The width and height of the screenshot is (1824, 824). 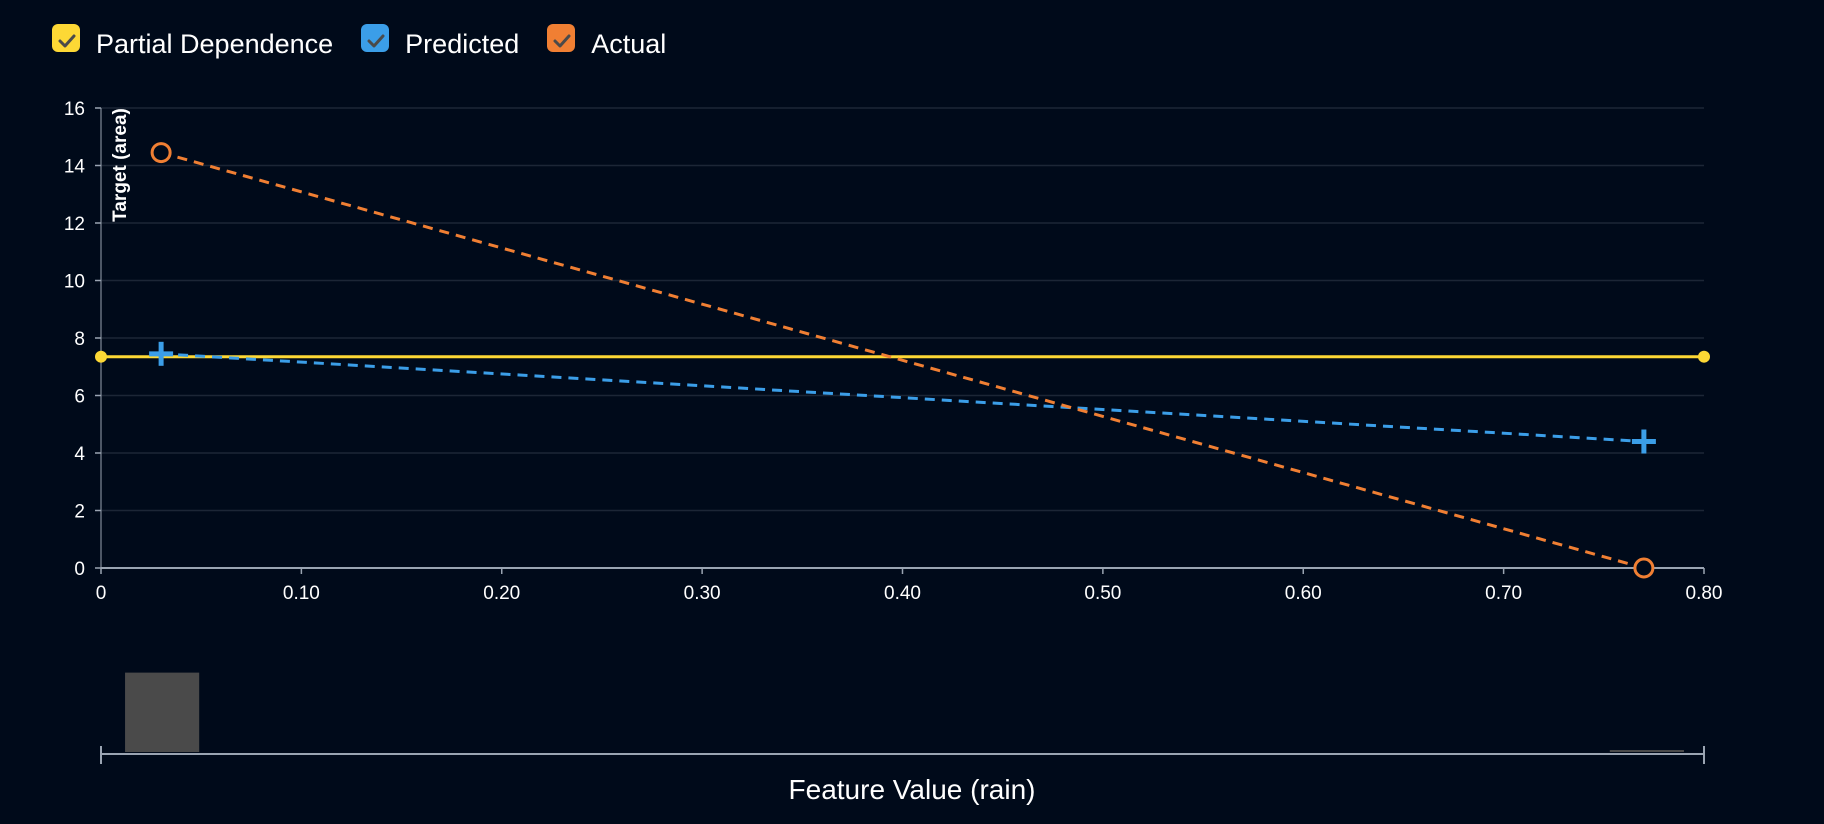 What do you see at coordinates (75, 167) in the screenshot?
I see `y-tick-label: 14` at bounding box center [75, 167].